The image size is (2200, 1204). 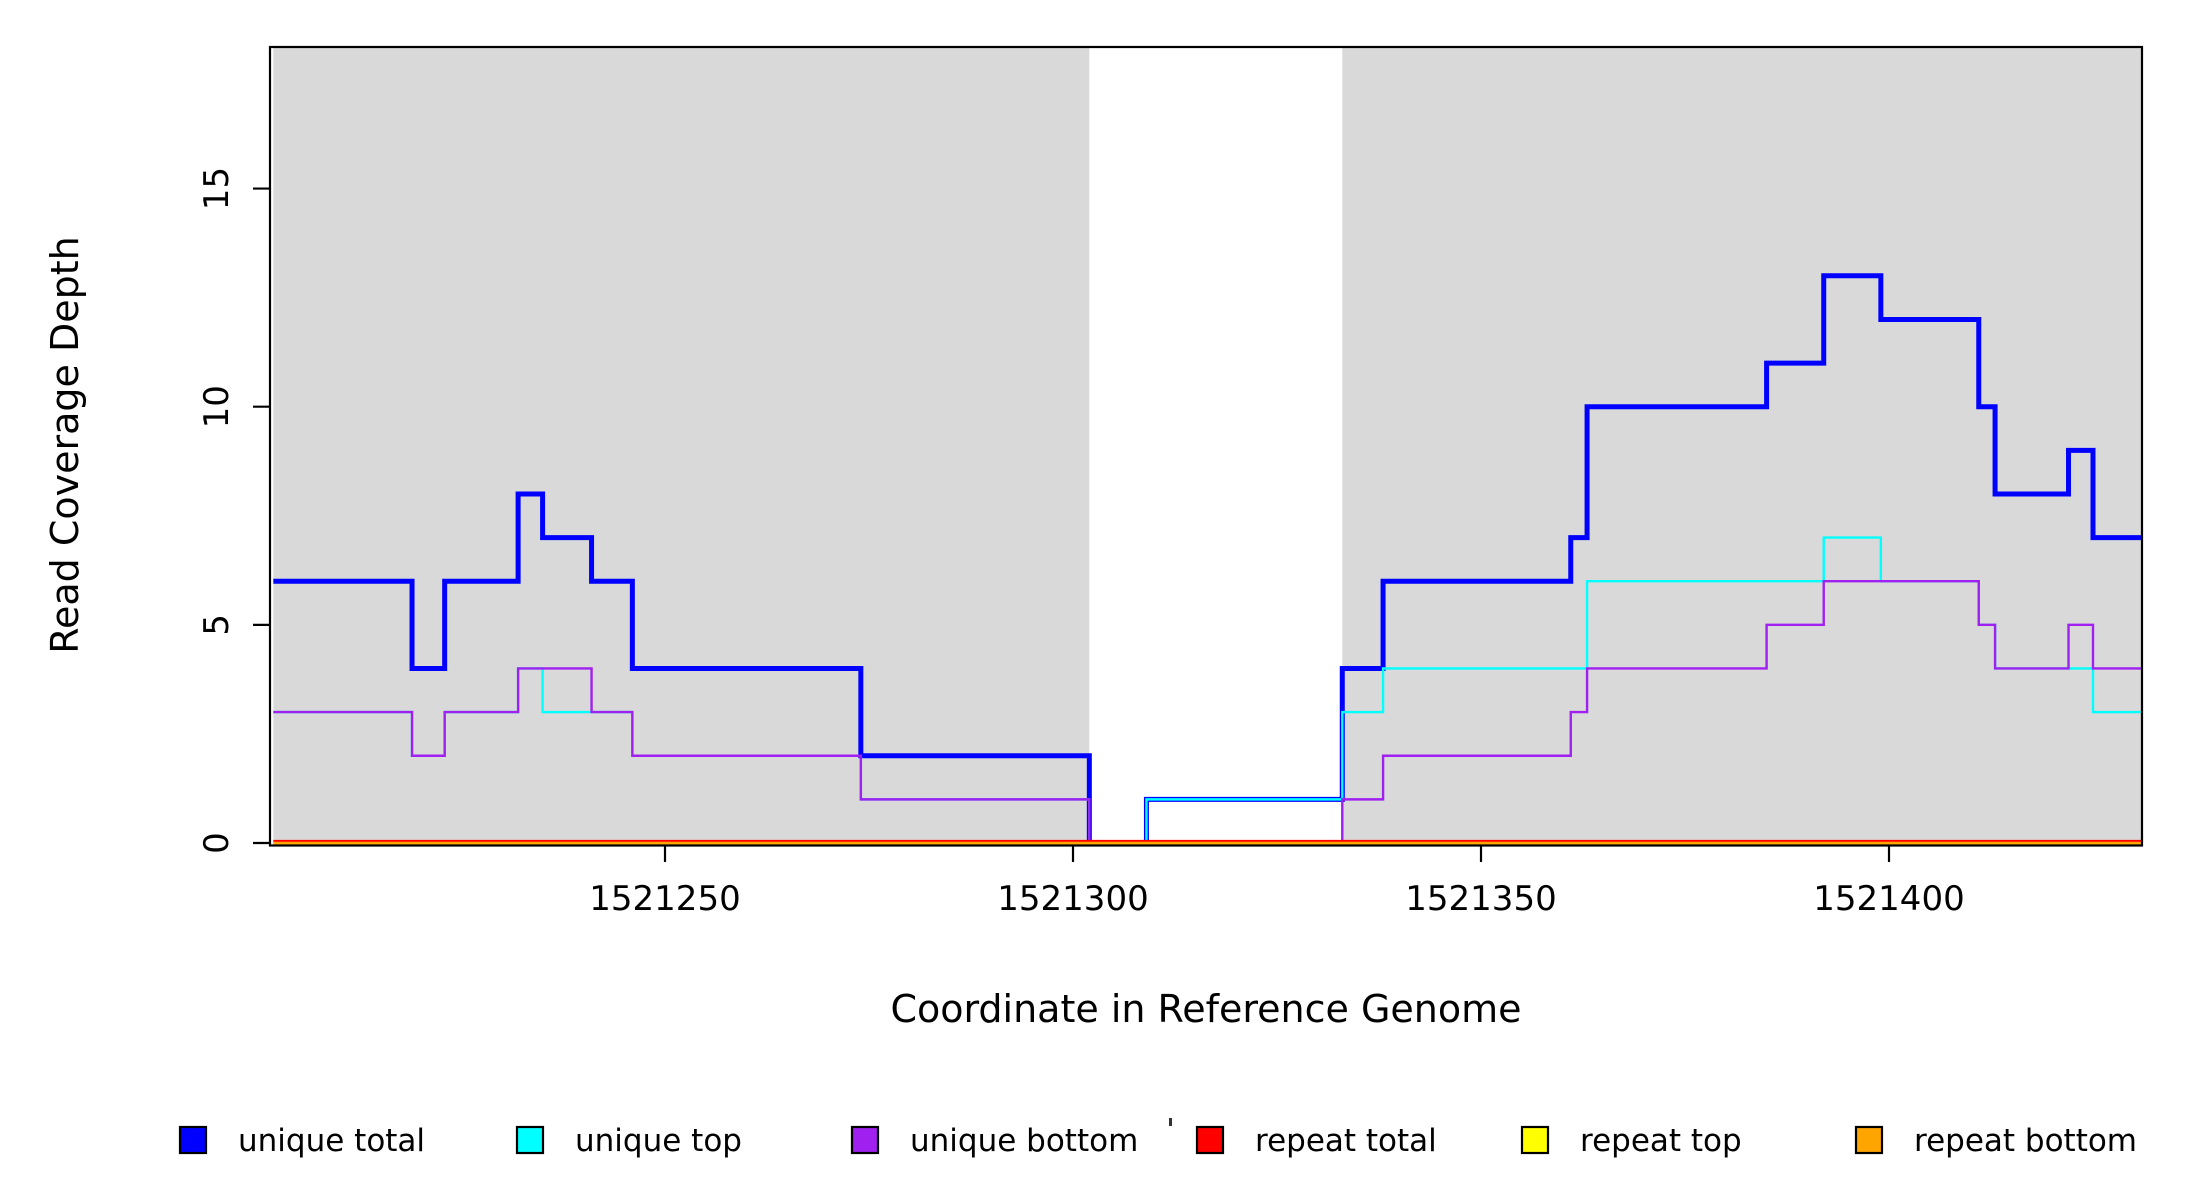 I want to click on y-tick-label: 0, so click(x=217, y=843).